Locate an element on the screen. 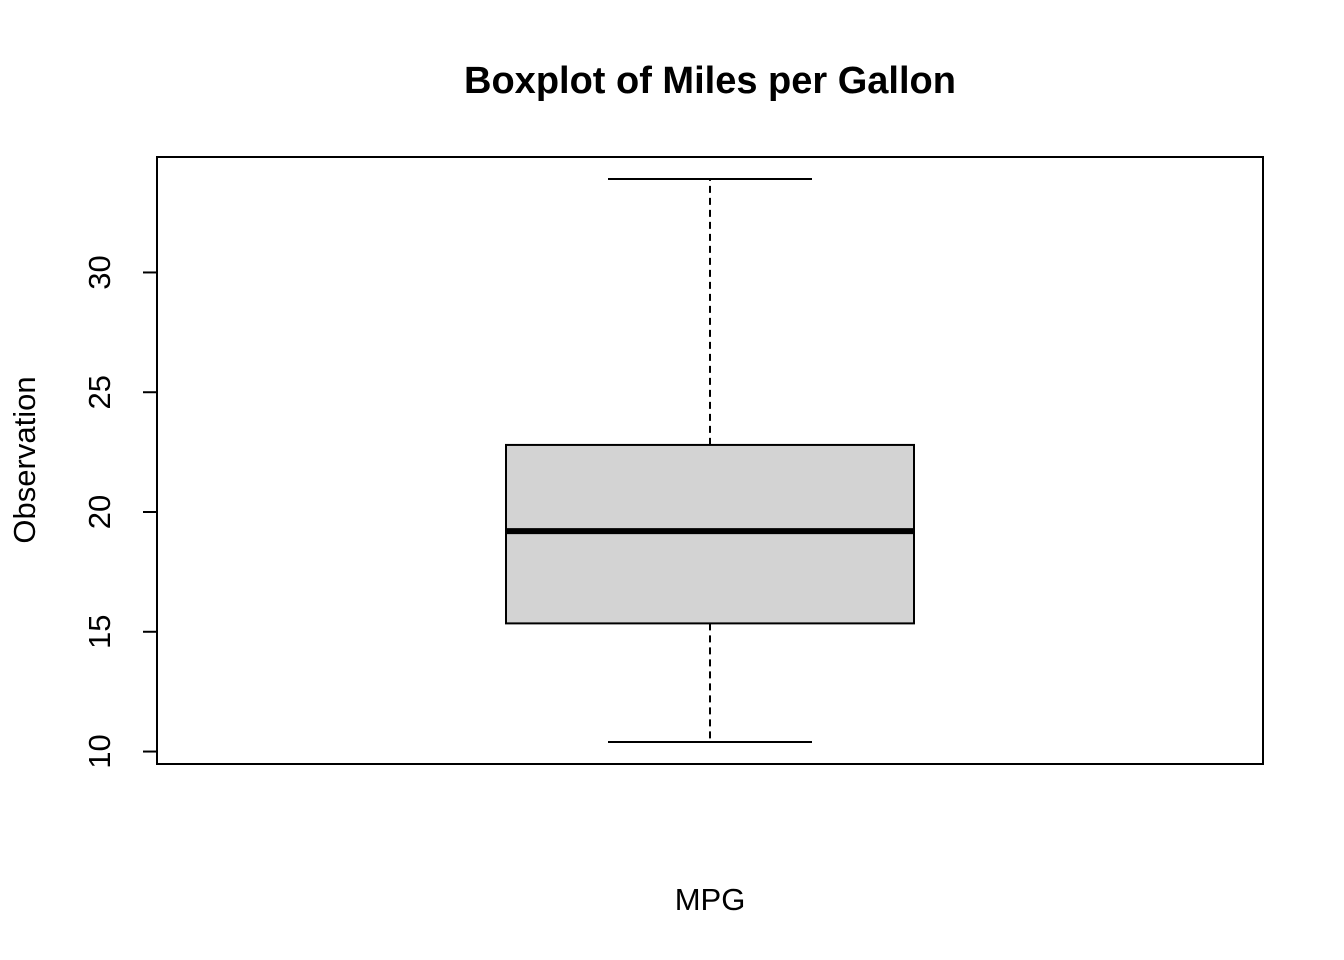 This screenshot has height=960, width=1344. x-axis-label: MPG is located at coordinates (710, 899).